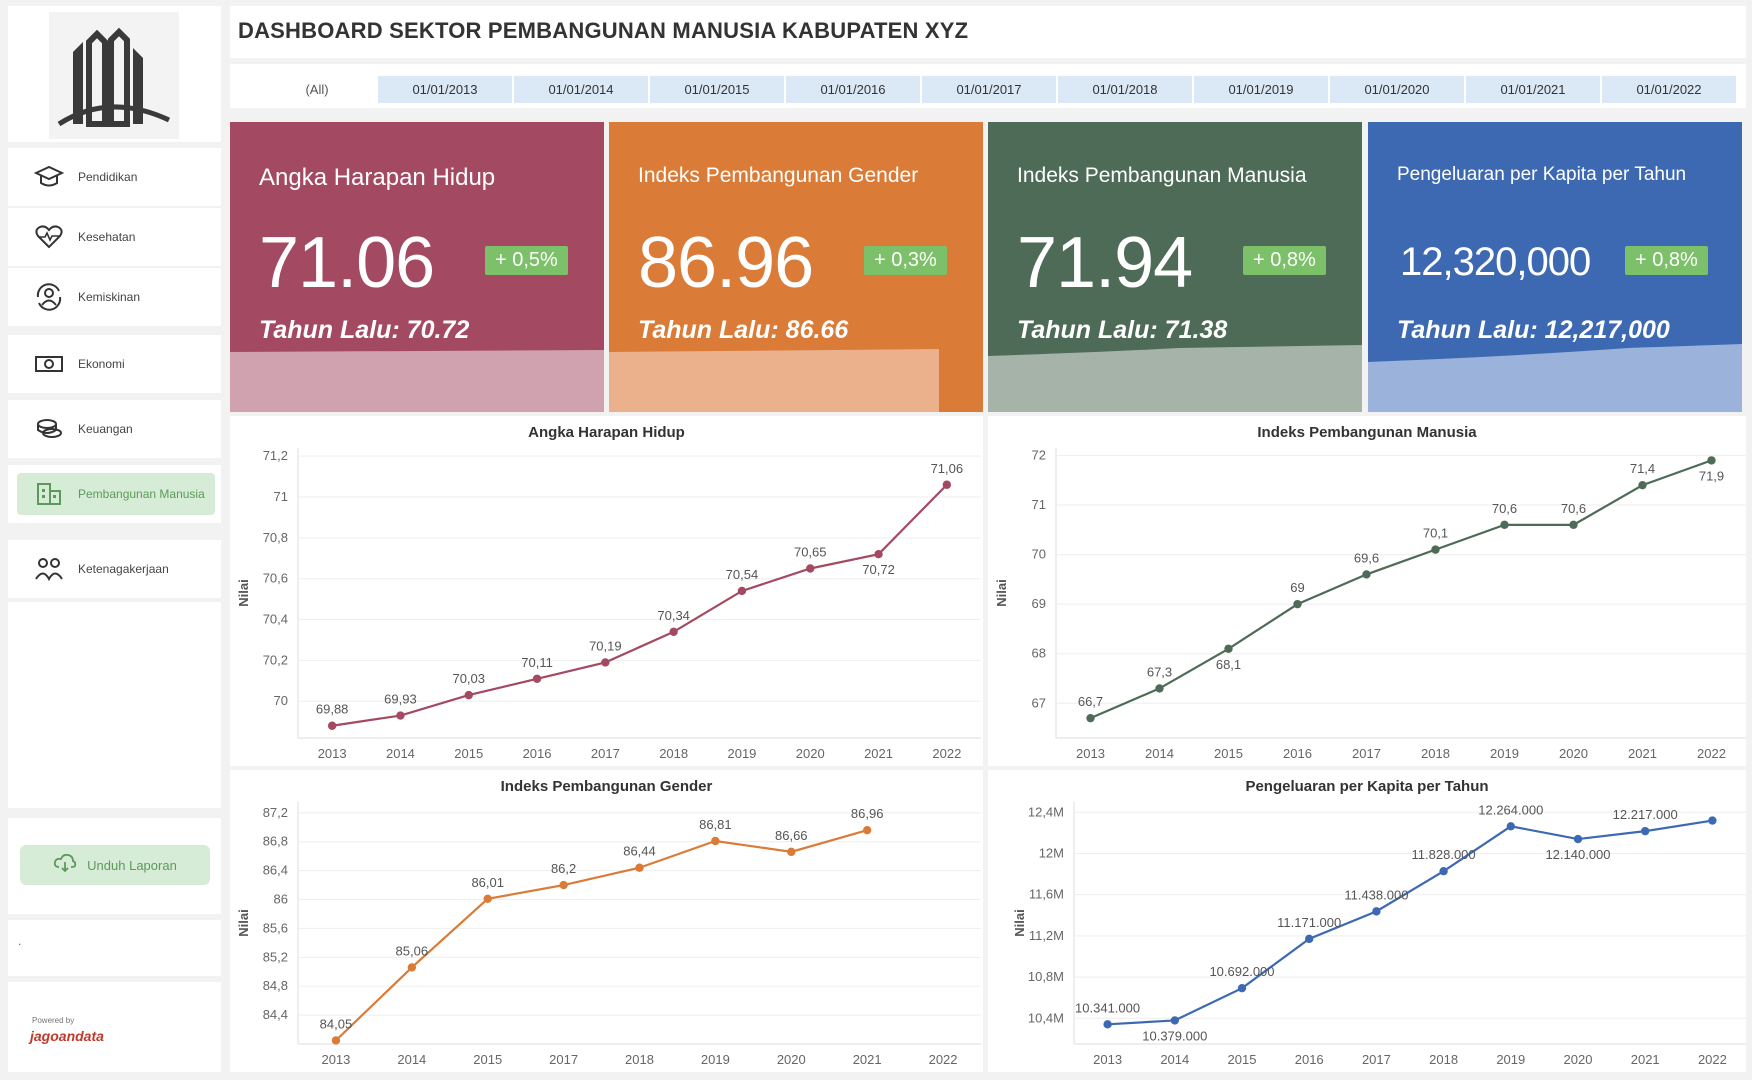 The image size is (1752, 1080). Describe the element at coordinates (1367, 786) in the screenshot. I see `chart-title: Pengeluaran per Kapita per Tahun` at that location.